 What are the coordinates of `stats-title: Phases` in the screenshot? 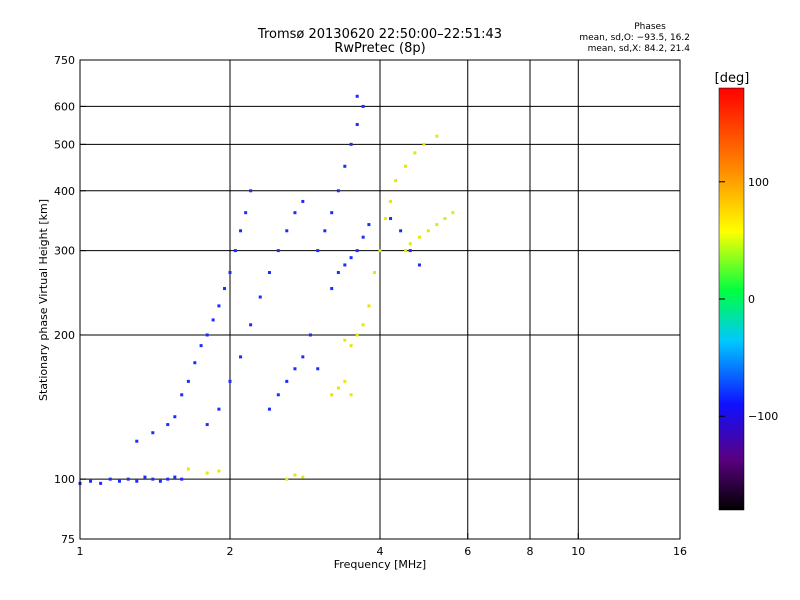 It's located at (650, 27).